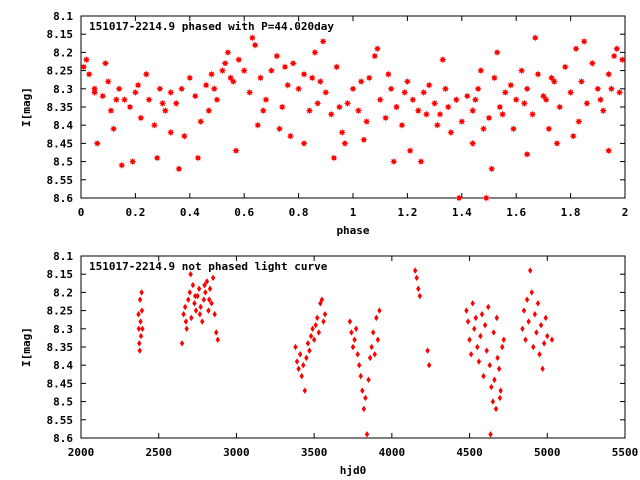 This screenshot has height=480, width=640. What do you see at coordinates (63, 438) in the screenshot?
I see `y-tick-label: 8.6` at bounding box center [63, 438].